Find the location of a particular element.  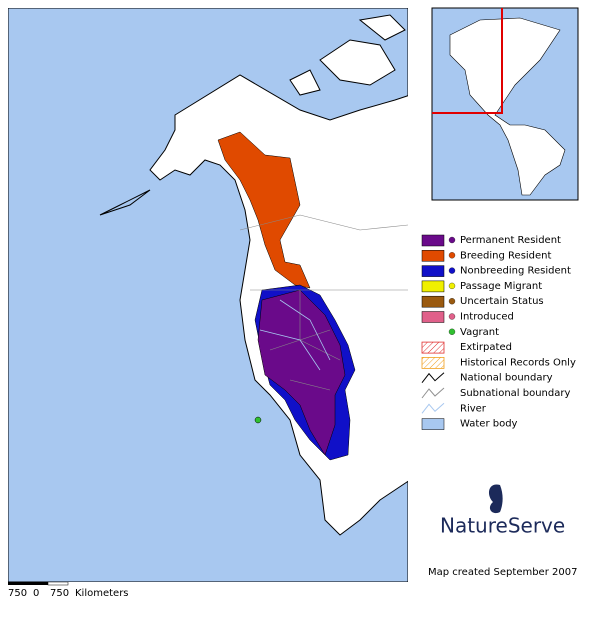

scale-bar: 750 0 750 Kilometers is located at coordinates (68, 590).